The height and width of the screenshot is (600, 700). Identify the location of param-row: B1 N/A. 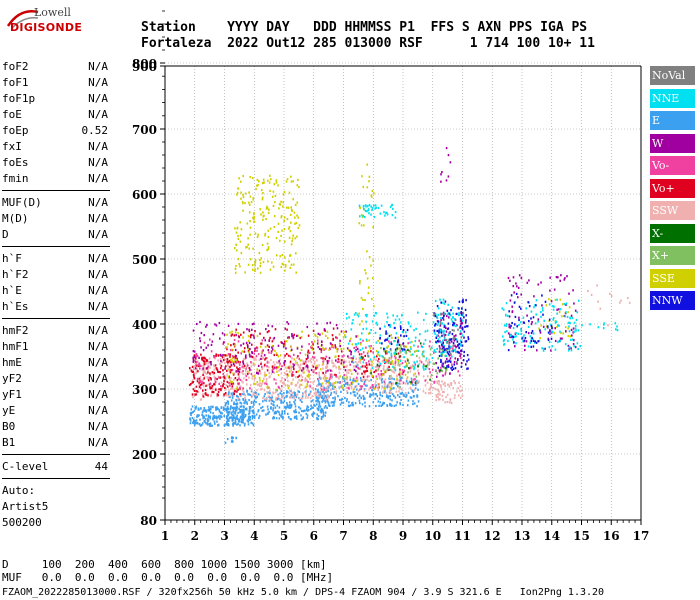
(55, 444).